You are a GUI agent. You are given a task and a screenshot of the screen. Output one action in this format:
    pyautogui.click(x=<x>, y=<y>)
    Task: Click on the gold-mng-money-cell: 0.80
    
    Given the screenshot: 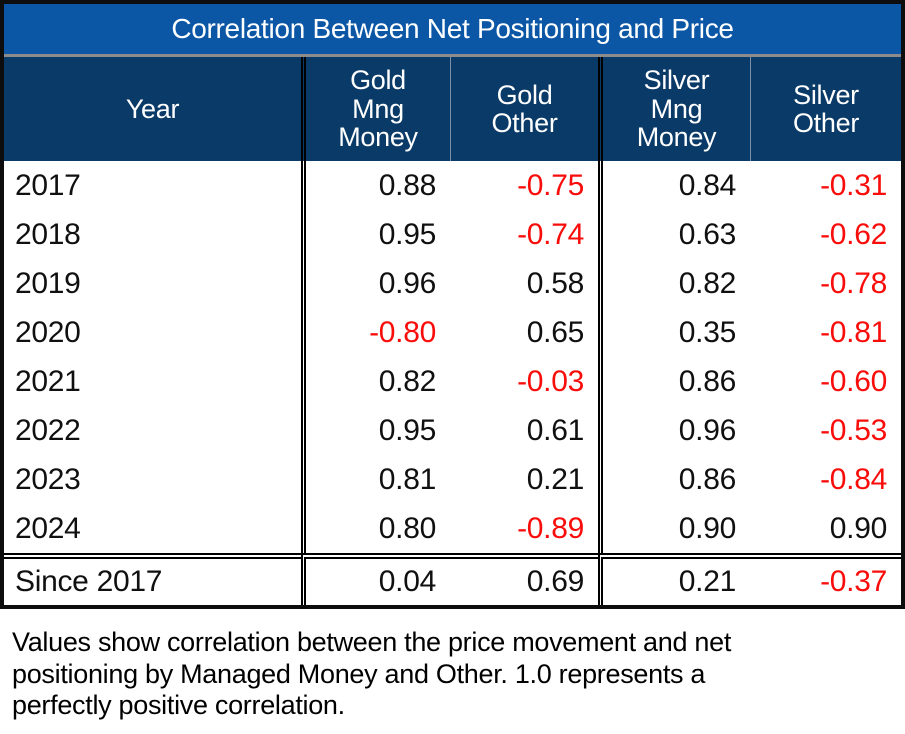 What is the action you would take?
    pyautogui.click(x=375, y=528)
    